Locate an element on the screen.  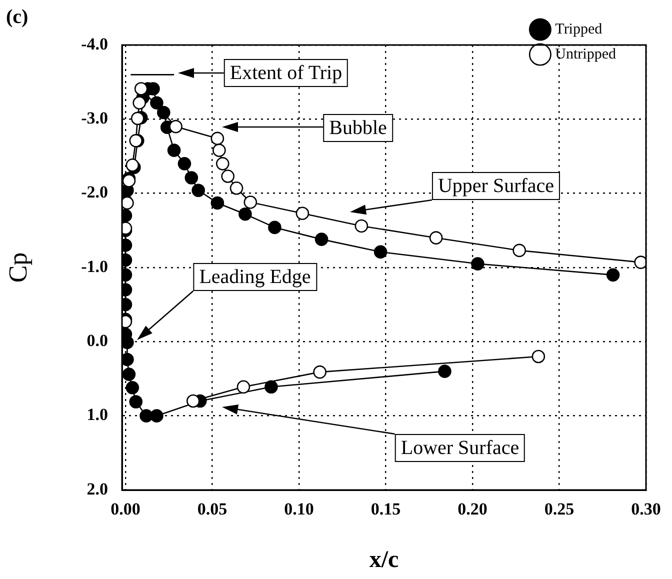
x-tick-label: 0.10 is located at coordinates (299, 509).